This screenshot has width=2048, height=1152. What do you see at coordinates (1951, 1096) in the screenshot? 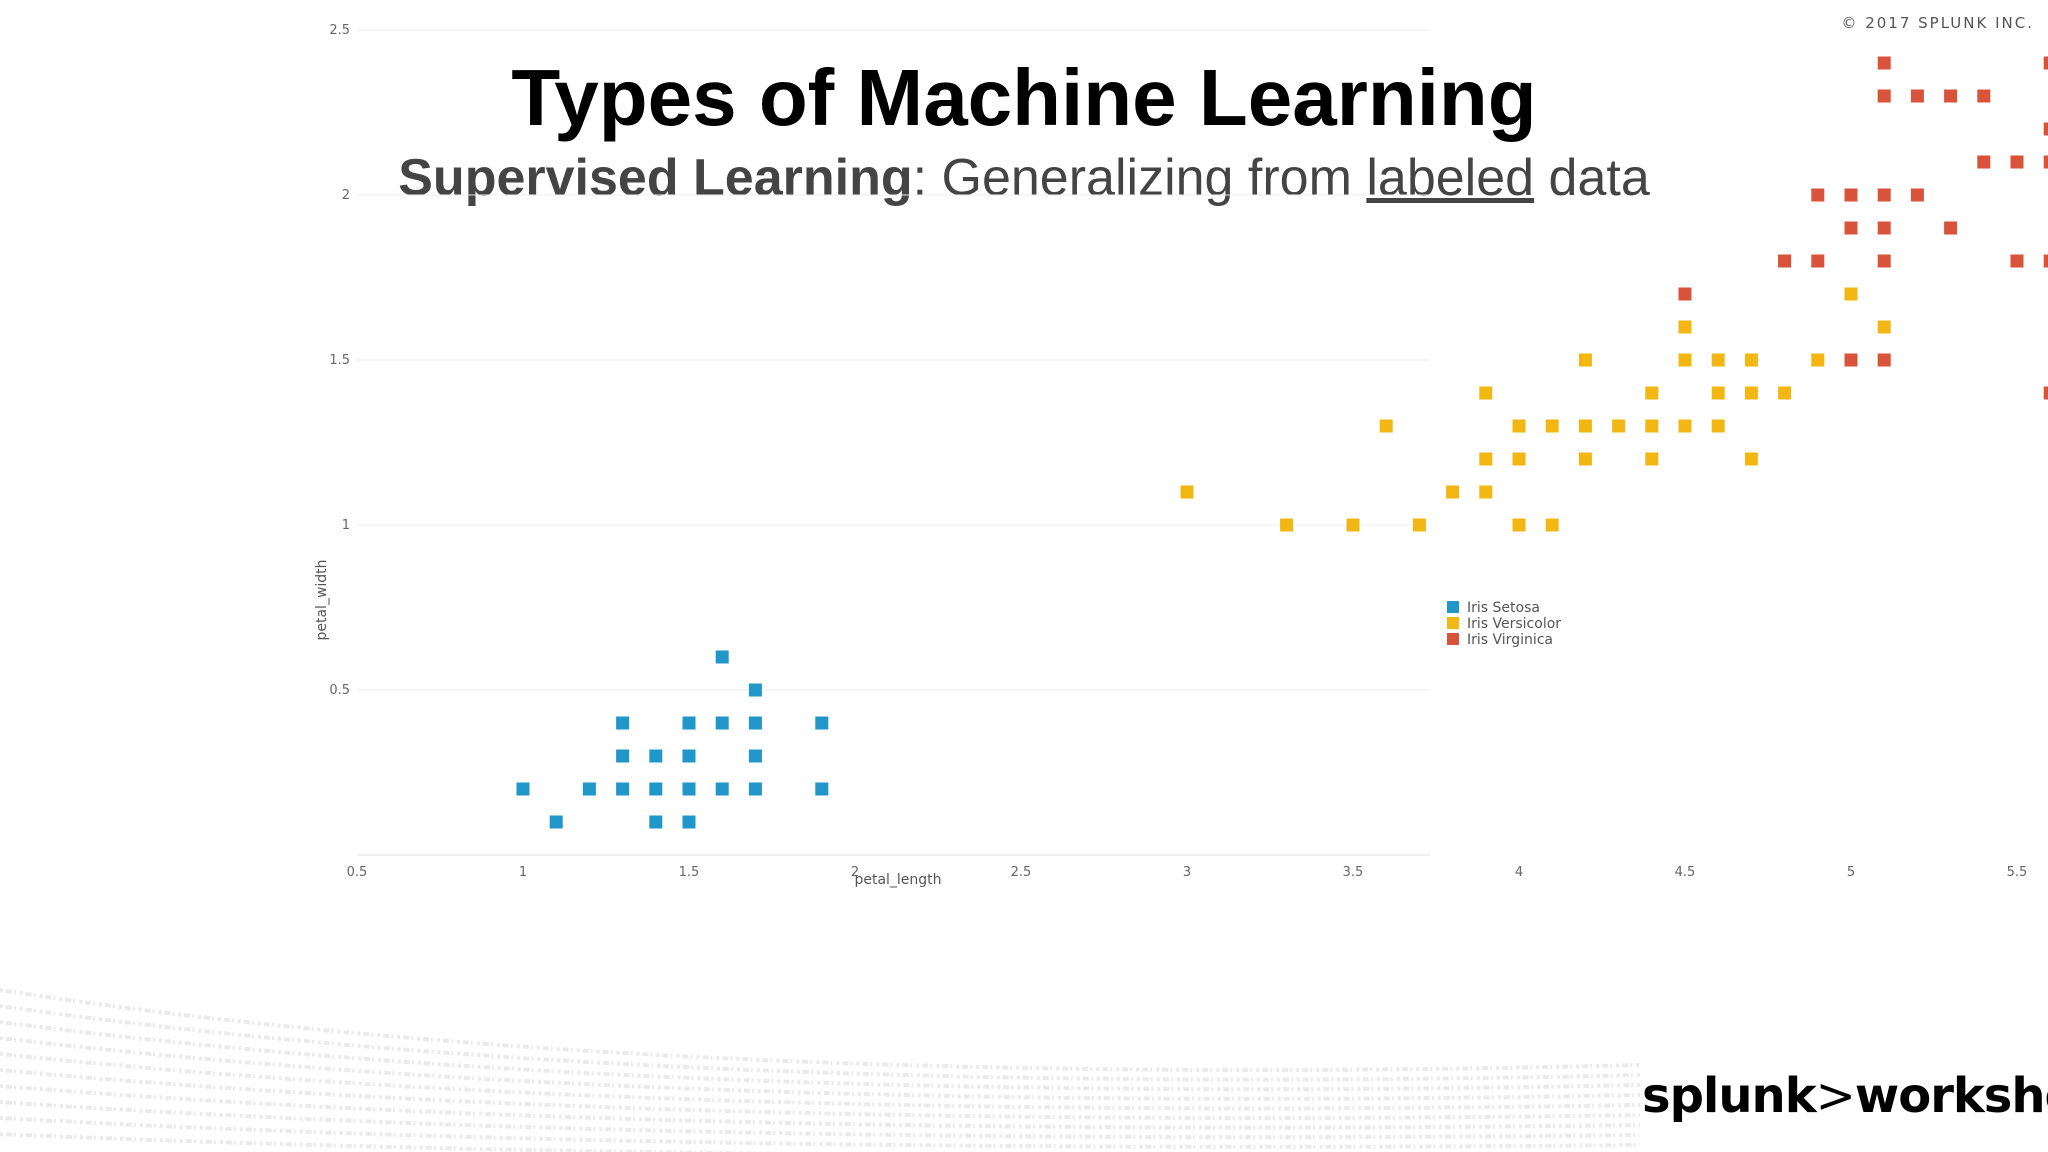
I see `logo-workshop: workshop` at bounding box center [1951, 1096].